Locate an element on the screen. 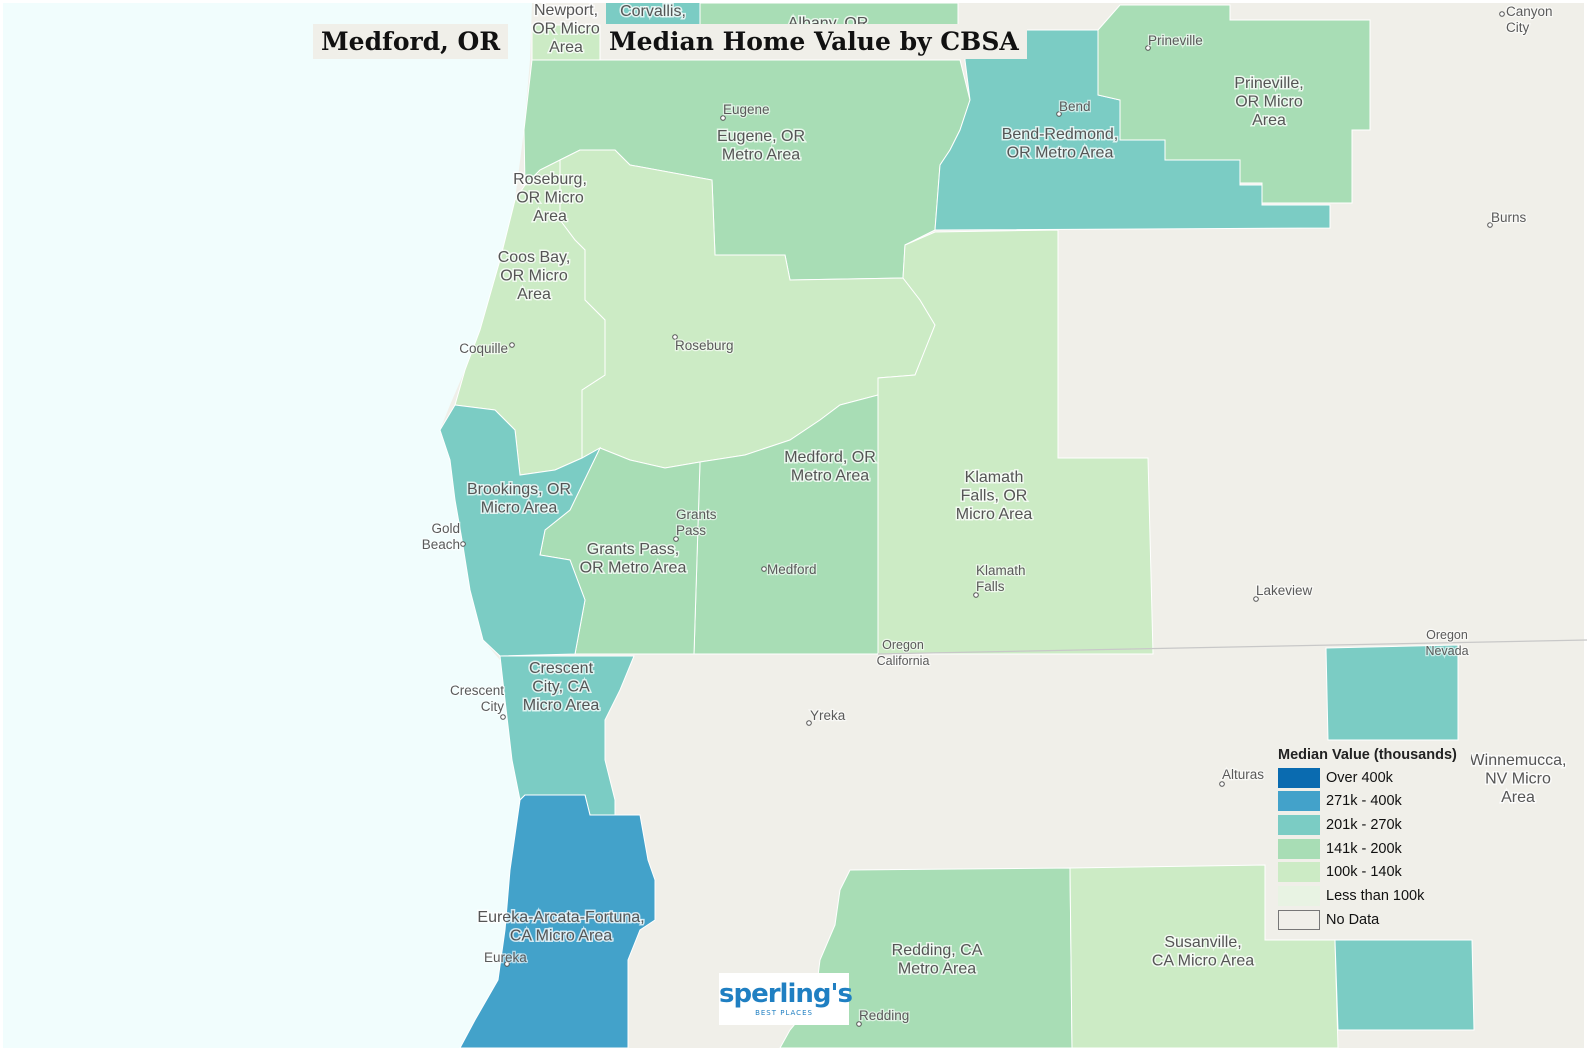 This screenshot has height=1058, width=1587. state-line-or-ca is located at coordinates (1232, 647).